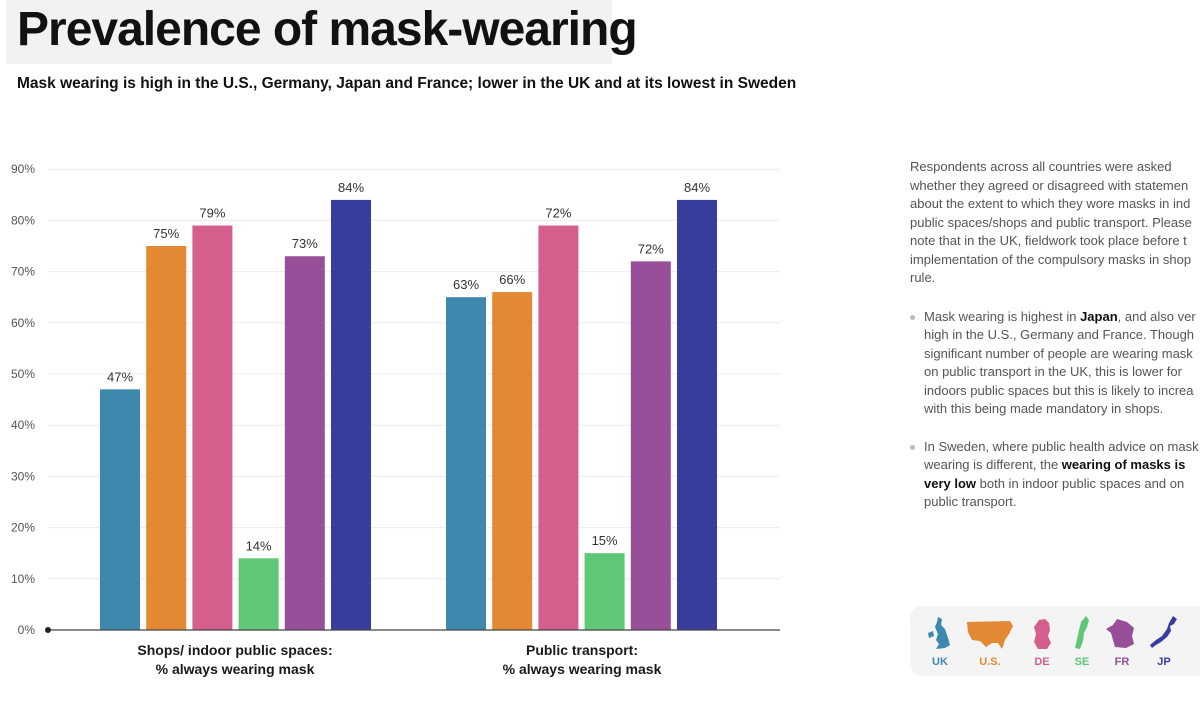  I want to click on axis-origin-dot, so click(48, 630).